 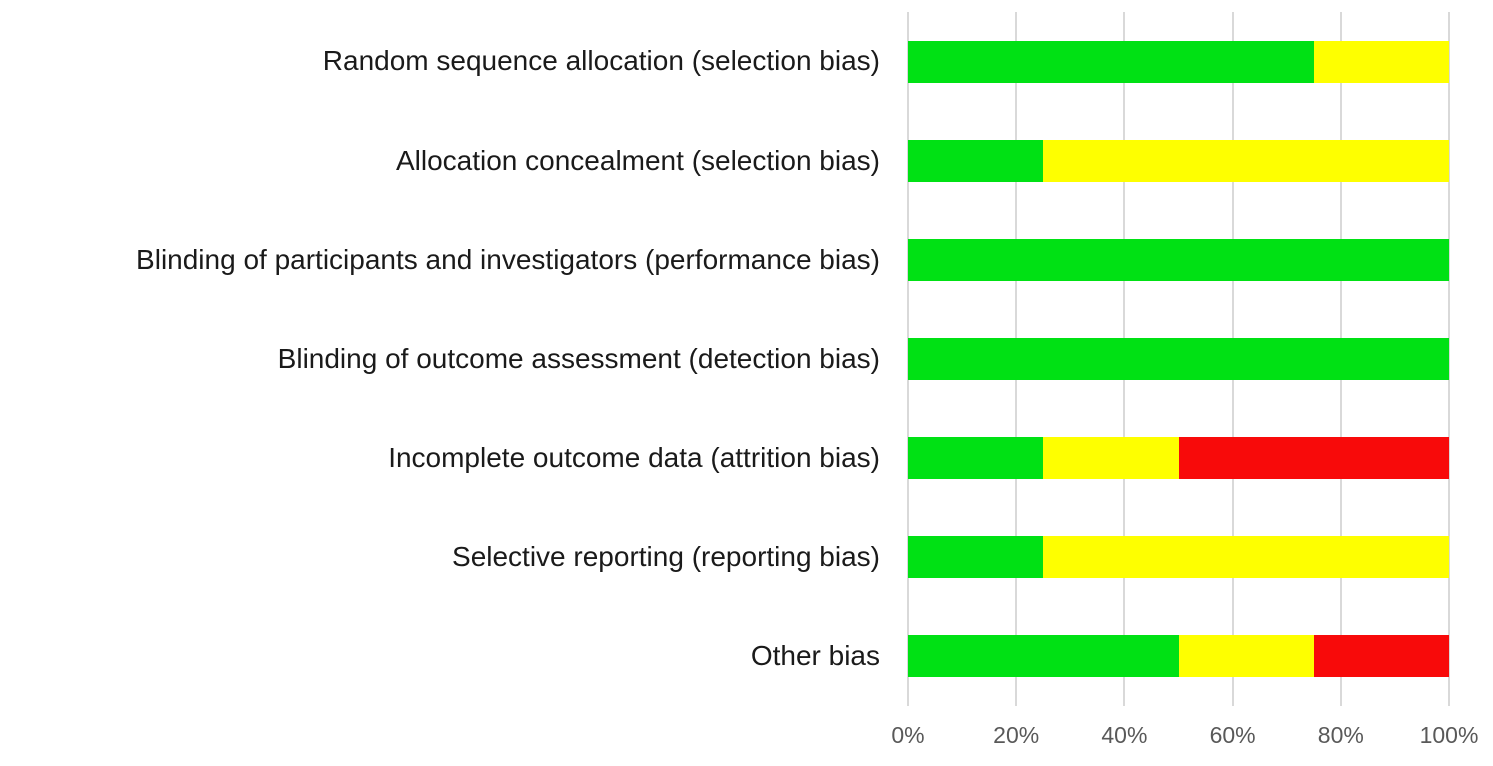 I want to click on chart-row: Other bias, so click(x=746, y=656).